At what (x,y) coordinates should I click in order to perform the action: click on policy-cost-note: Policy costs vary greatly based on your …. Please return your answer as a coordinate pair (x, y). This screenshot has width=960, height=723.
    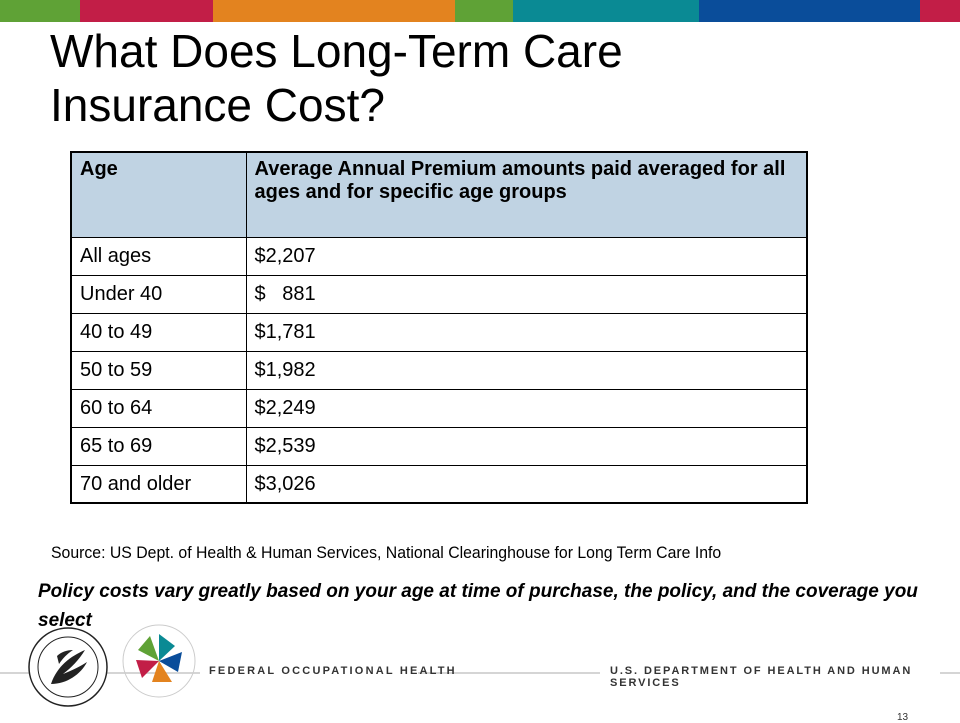
    Looking at the image, I should click on (478, 606).